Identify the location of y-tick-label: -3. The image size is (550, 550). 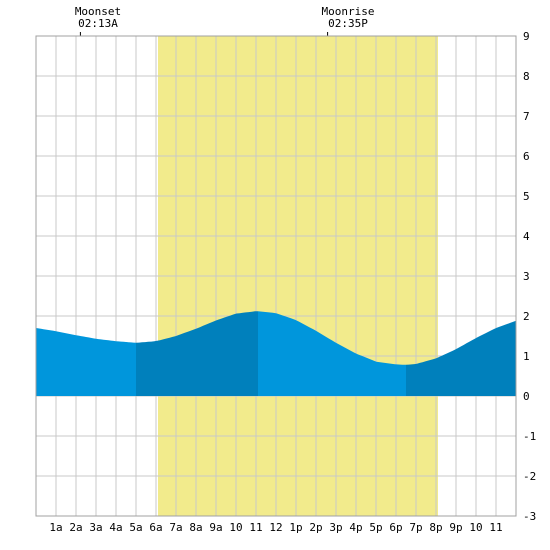
(529, 516).